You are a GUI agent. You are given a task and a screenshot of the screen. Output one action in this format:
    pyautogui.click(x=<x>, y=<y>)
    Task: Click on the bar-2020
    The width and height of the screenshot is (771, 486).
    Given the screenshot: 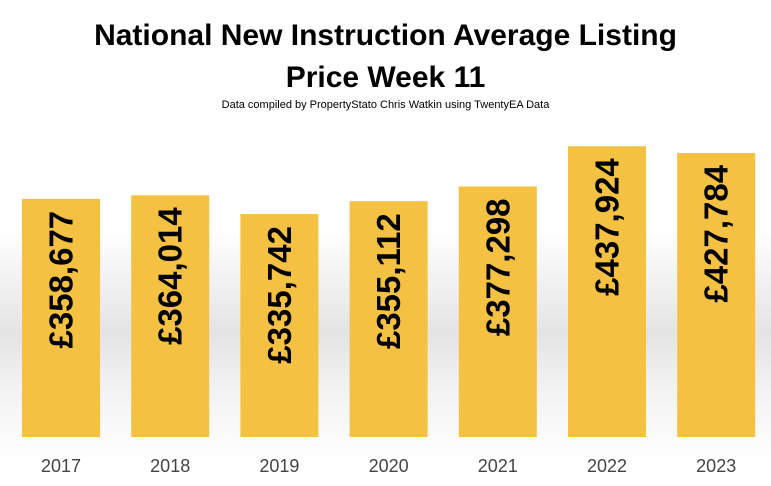 What is the action you would take?
    pyautogui.click(x=388, y=319)
    